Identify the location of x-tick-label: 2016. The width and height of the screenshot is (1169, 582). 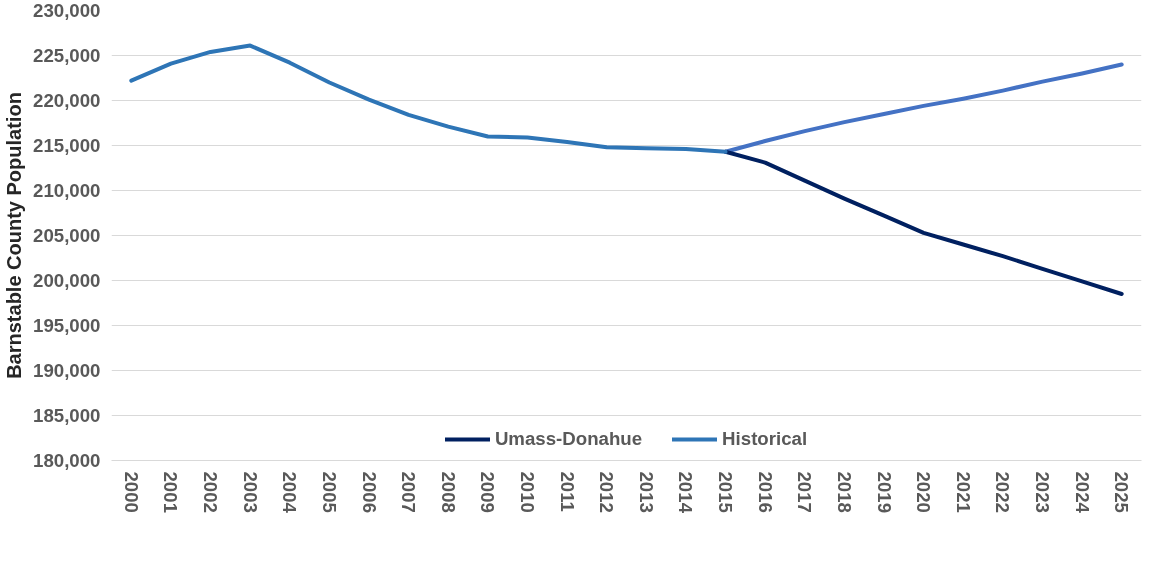
(765, 492).